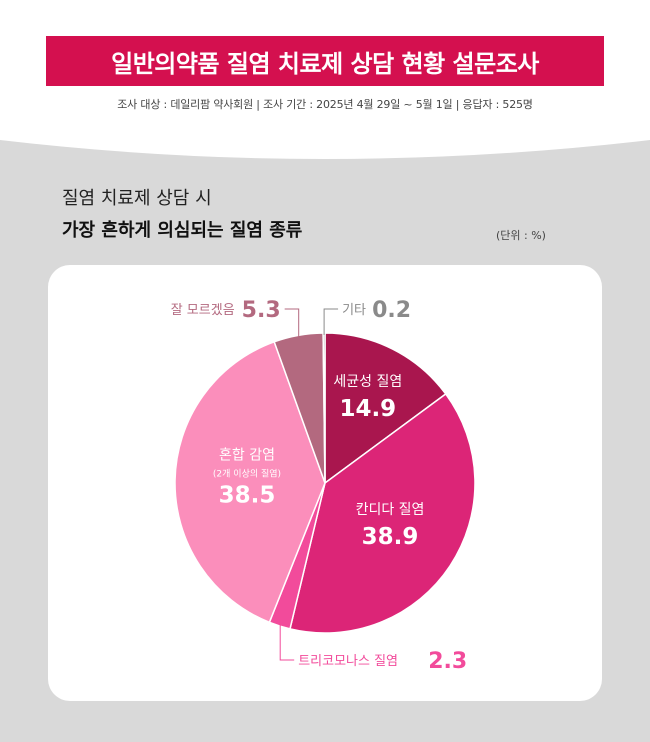 This screenshot has width=650, height=742. What do you see at coordinates (390, 537) in the screenshot?
I see `slice-value: 38.9` at bounding box center [390, 537].